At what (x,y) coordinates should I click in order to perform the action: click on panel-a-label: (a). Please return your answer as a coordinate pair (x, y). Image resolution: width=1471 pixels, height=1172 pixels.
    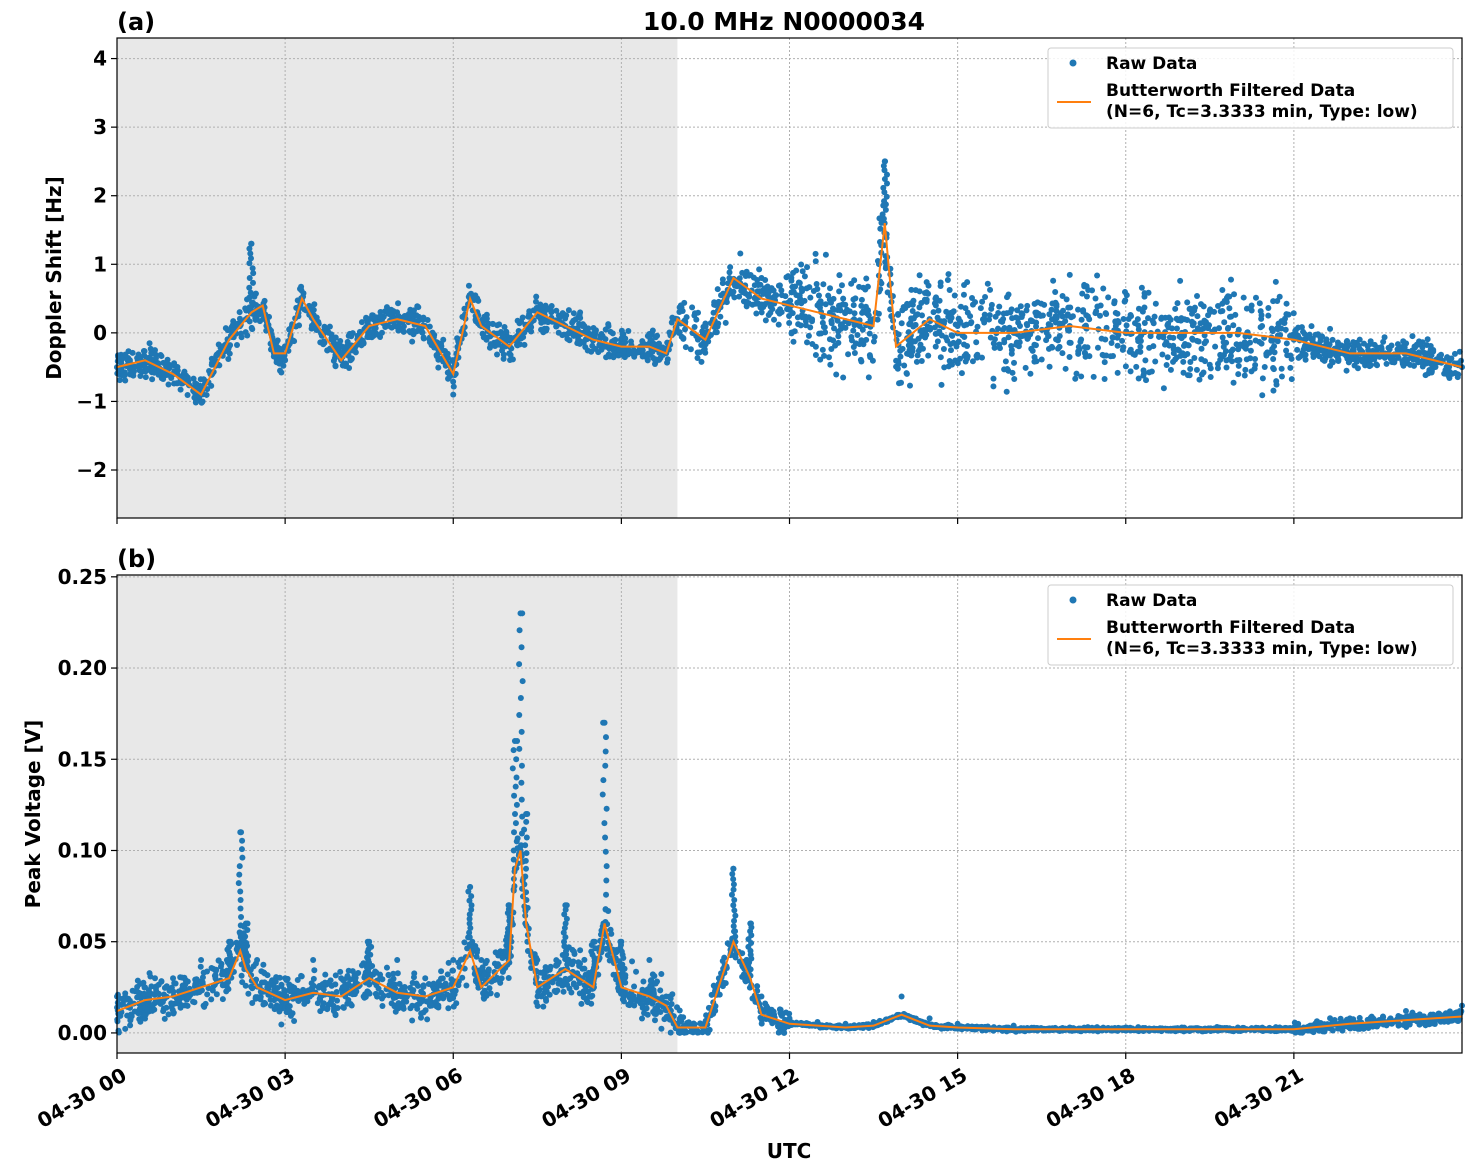
    Looking at the image, I should click on (136, 22).